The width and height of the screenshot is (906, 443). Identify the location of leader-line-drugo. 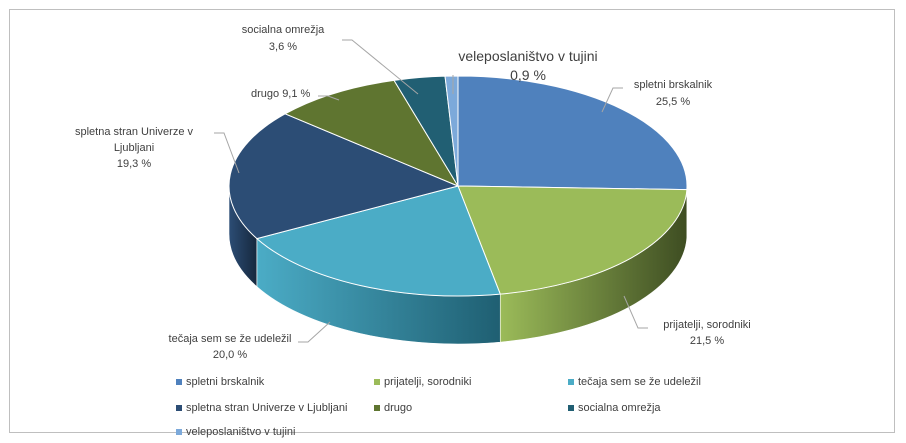
(329, 98).